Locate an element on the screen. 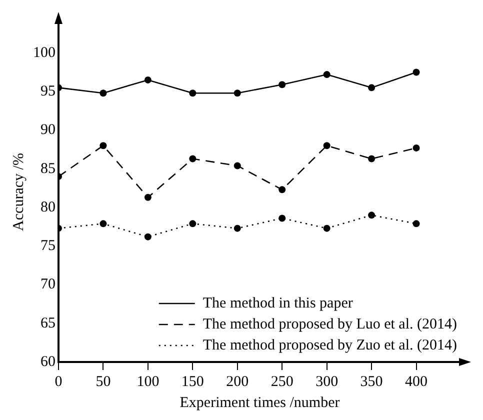  y-tick-label: 90 is located at coordinates (48, 130).